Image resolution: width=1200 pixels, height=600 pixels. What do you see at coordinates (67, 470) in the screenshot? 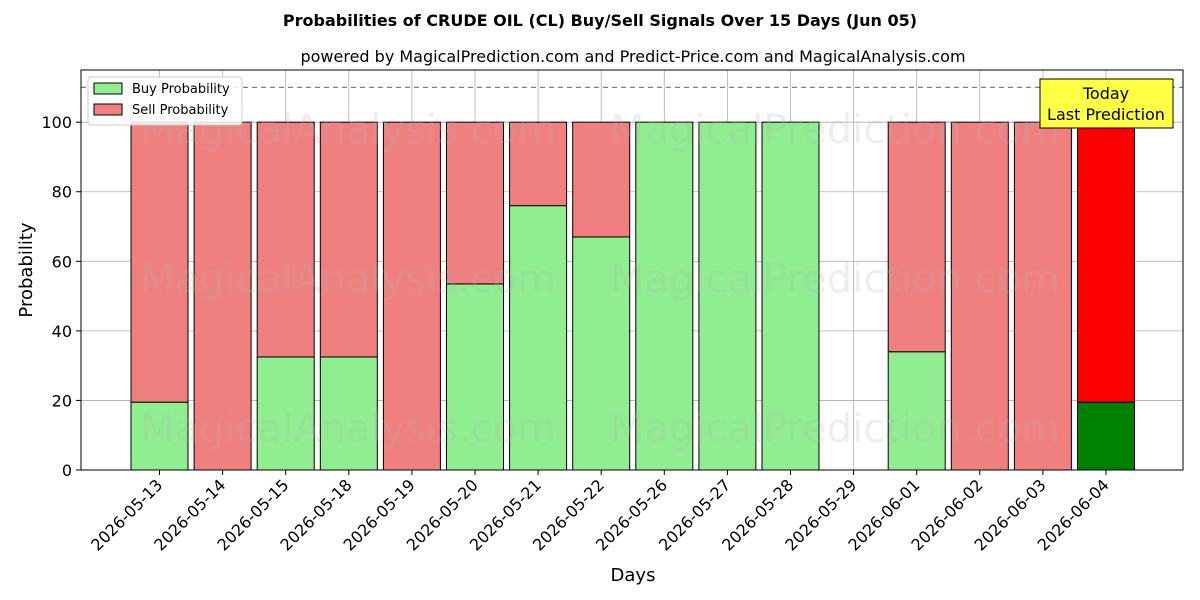
I see `y-tick-label: 0` at bounding box center [67, 470].